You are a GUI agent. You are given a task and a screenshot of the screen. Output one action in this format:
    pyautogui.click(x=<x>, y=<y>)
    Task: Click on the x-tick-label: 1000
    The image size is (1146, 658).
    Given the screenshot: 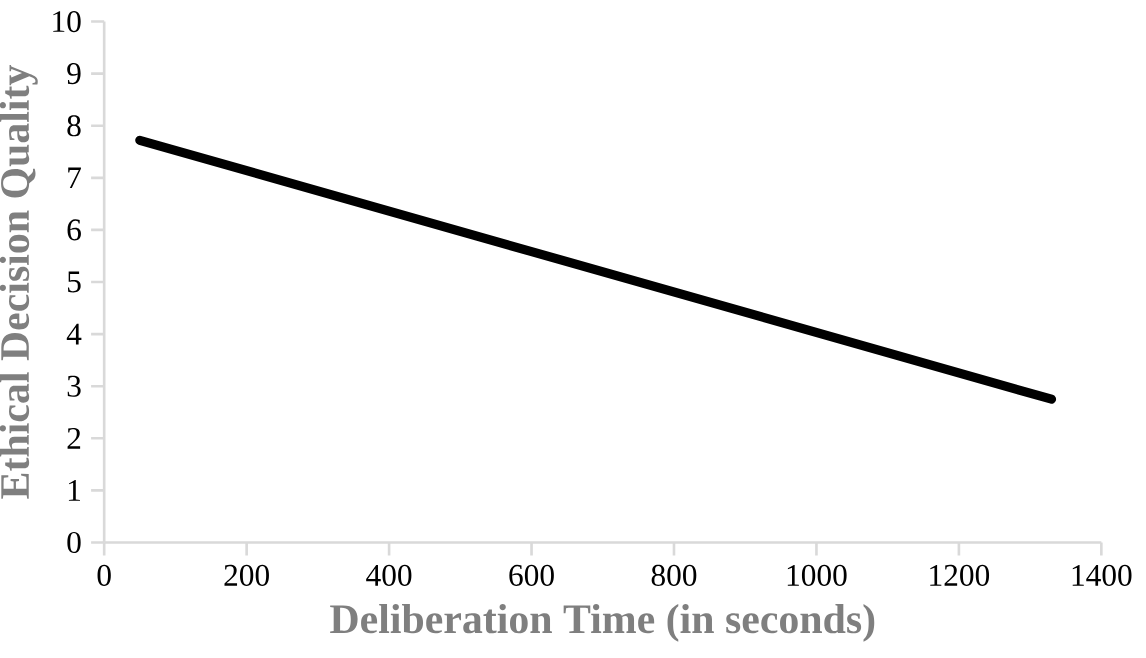 What is the action you would take?
    pyautogui.click(x=817, y=575)
    